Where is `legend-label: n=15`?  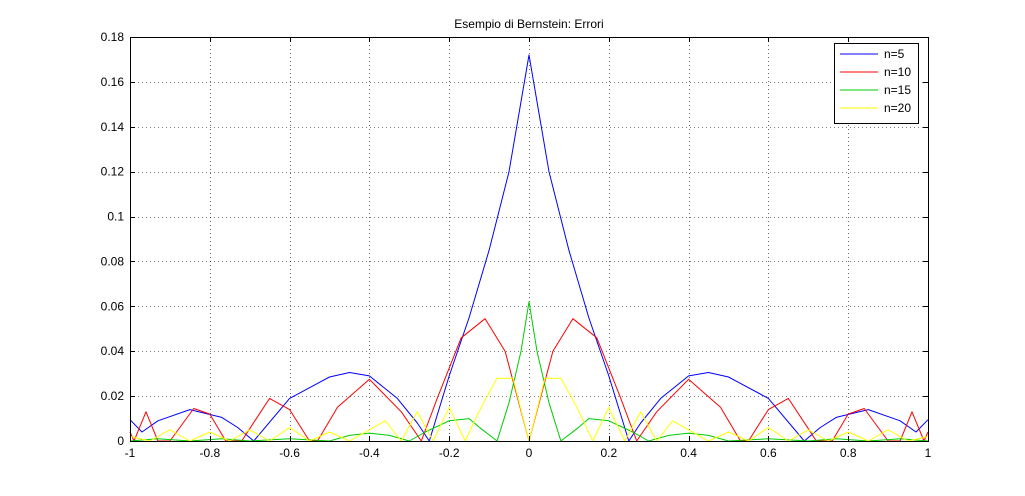
legend-label: n=15 is located at coordinates (897, 90).